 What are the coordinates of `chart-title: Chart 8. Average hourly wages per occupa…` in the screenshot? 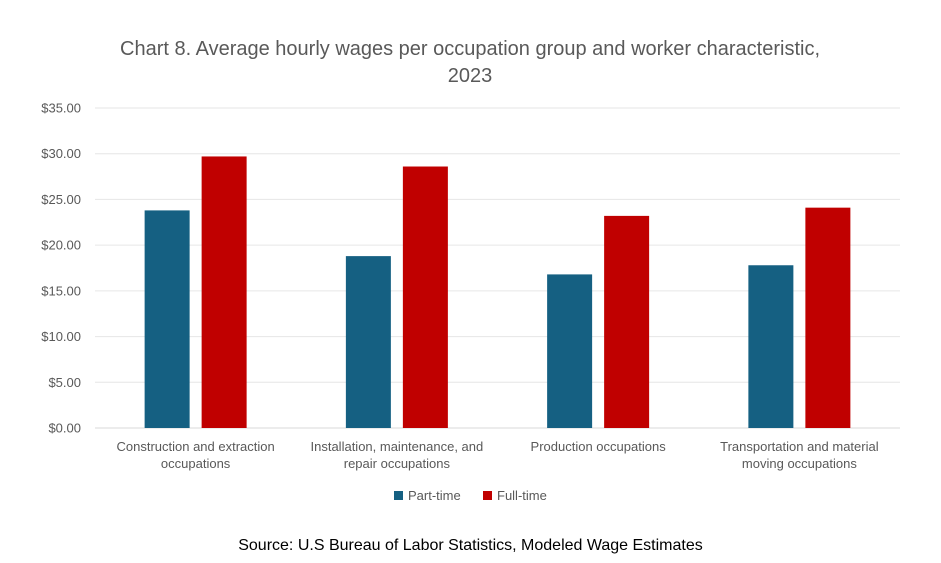 It's located at (470, 62).